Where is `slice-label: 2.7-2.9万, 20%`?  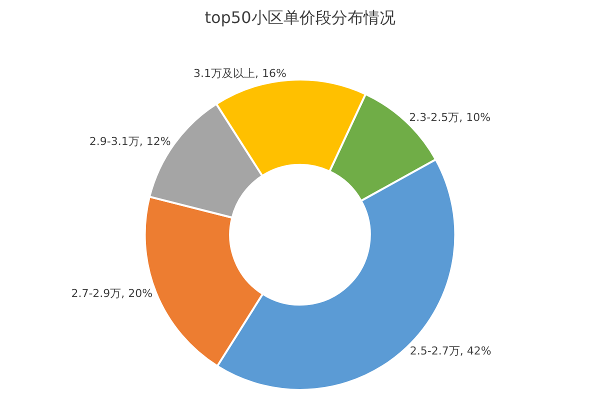
slice-label: 2.7-2.9万, 20% is located at coordinates (112, 293).